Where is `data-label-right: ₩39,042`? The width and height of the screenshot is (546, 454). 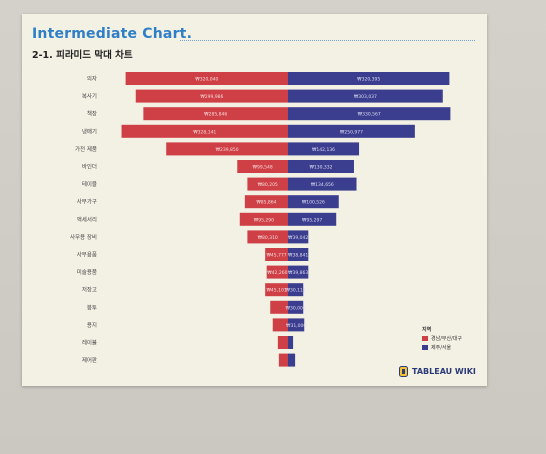
data-label-right: ₩39,042 is located at coordinates (298, 238).